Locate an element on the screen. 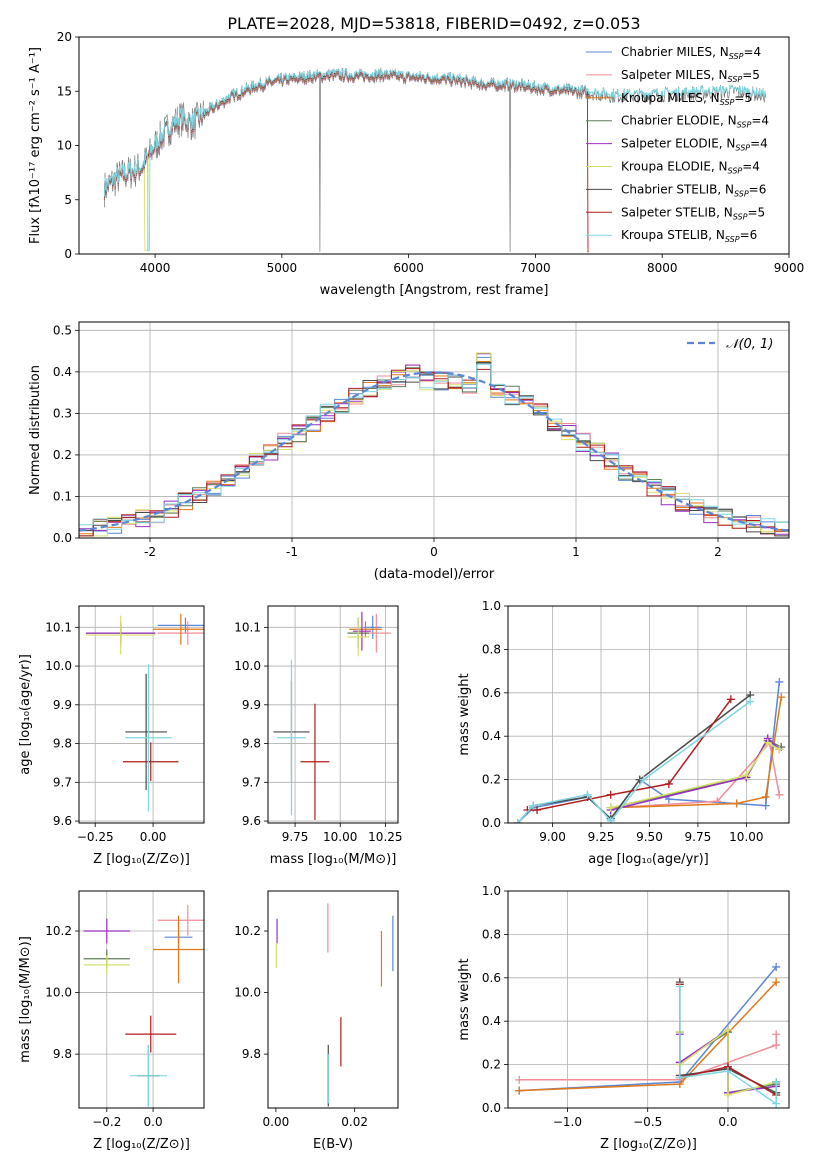 This screenshot has height=1170, width=819. x-tick-label: 9000 is located at coordinates (789, 268).